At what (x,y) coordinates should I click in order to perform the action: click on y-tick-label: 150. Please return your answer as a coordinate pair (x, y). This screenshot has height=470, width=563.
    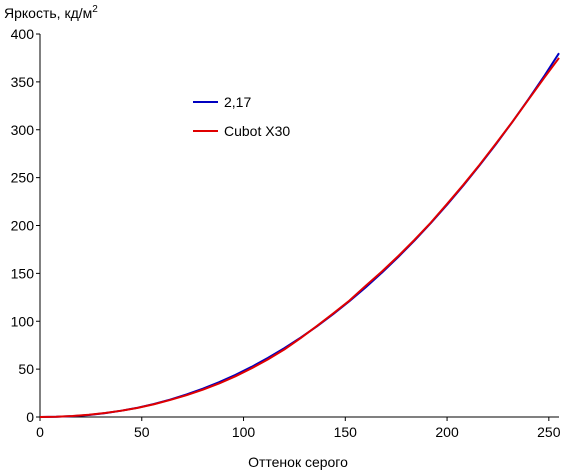
    Looking at the image, I should click on (23, 273).